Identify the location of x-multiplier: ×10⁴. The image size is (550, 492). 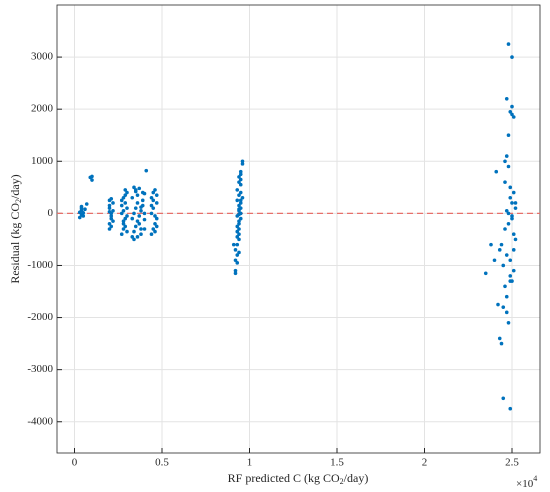
(526, 482).